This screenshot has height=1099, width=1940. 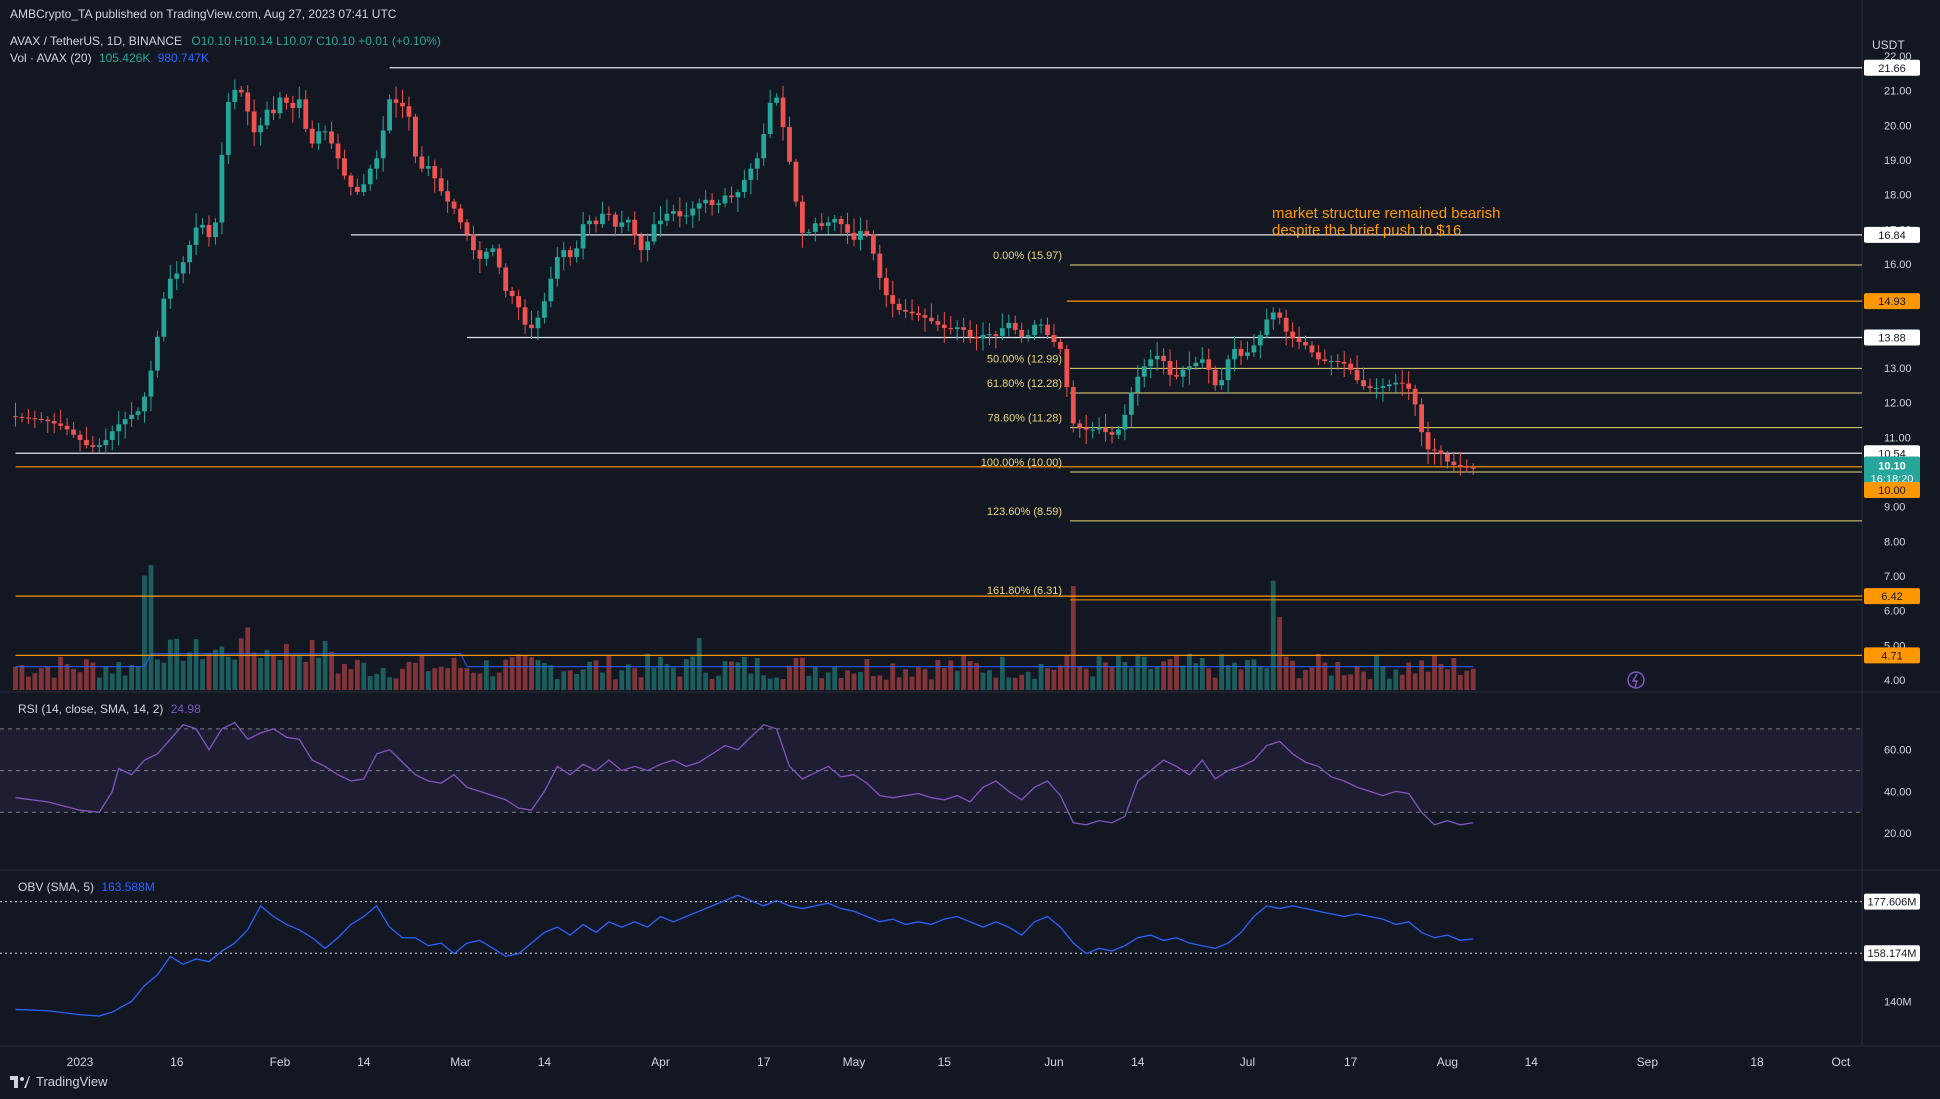 I want to click on price-tick-label: 18.00, so click(x=1898, y=196).